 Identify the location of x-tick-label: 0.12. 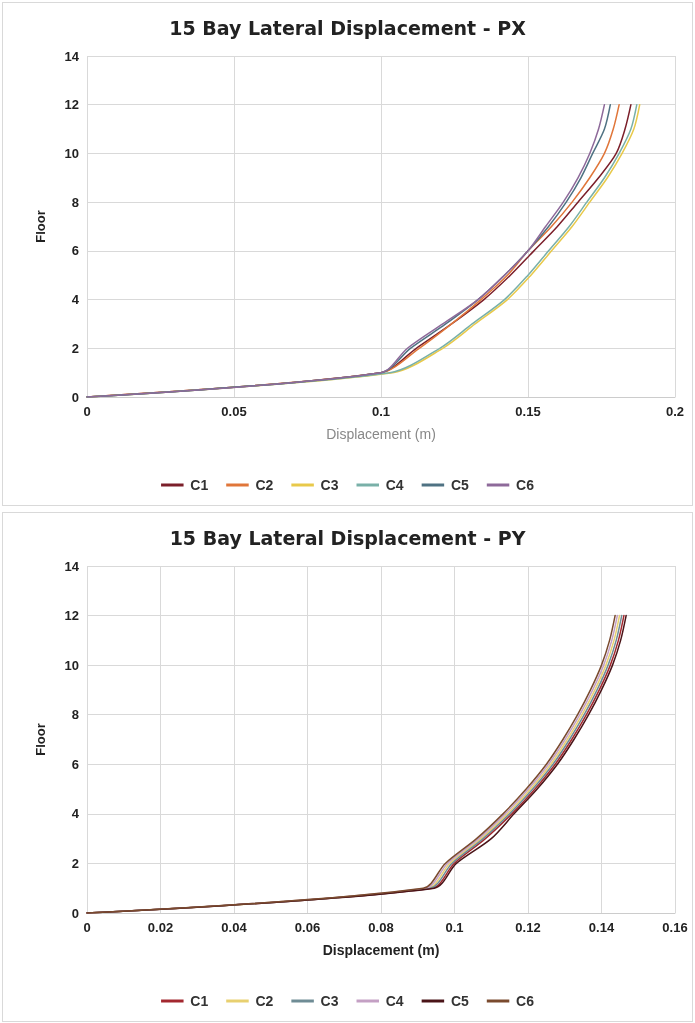
(528, 927).